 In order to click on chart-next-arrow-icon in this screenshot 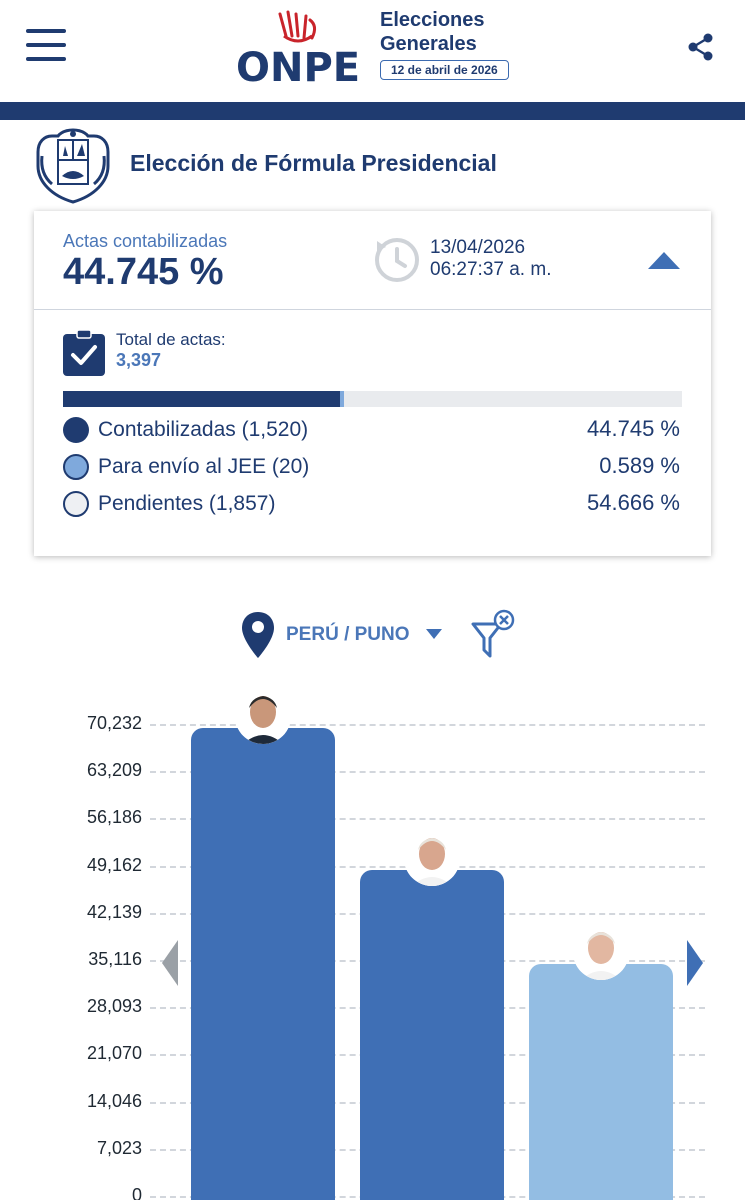, I will do `click(695, 963)`.